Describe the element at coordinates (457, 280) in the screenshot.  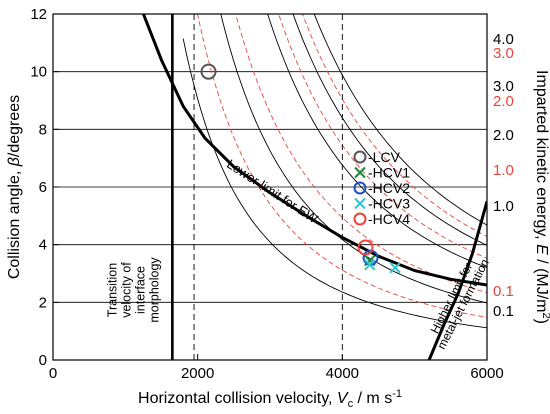
I see `higher-limit-curve` at that location.